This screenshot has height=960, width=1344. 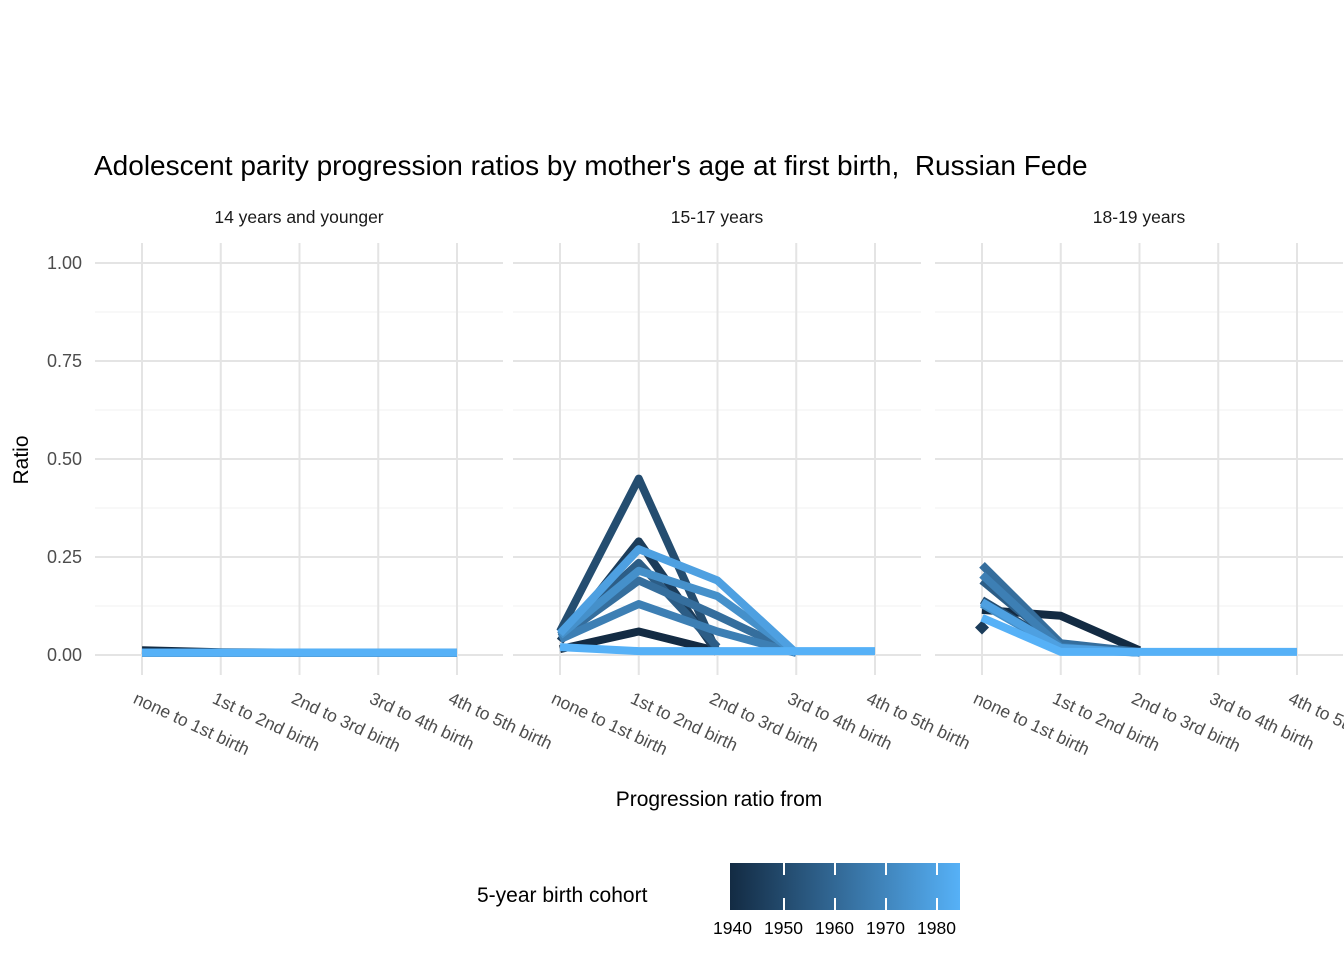 What do you see at coordinates (64, 459) in the screenshot?
I see `y-tick-label: 0.50` at bounding box center [64, 459].